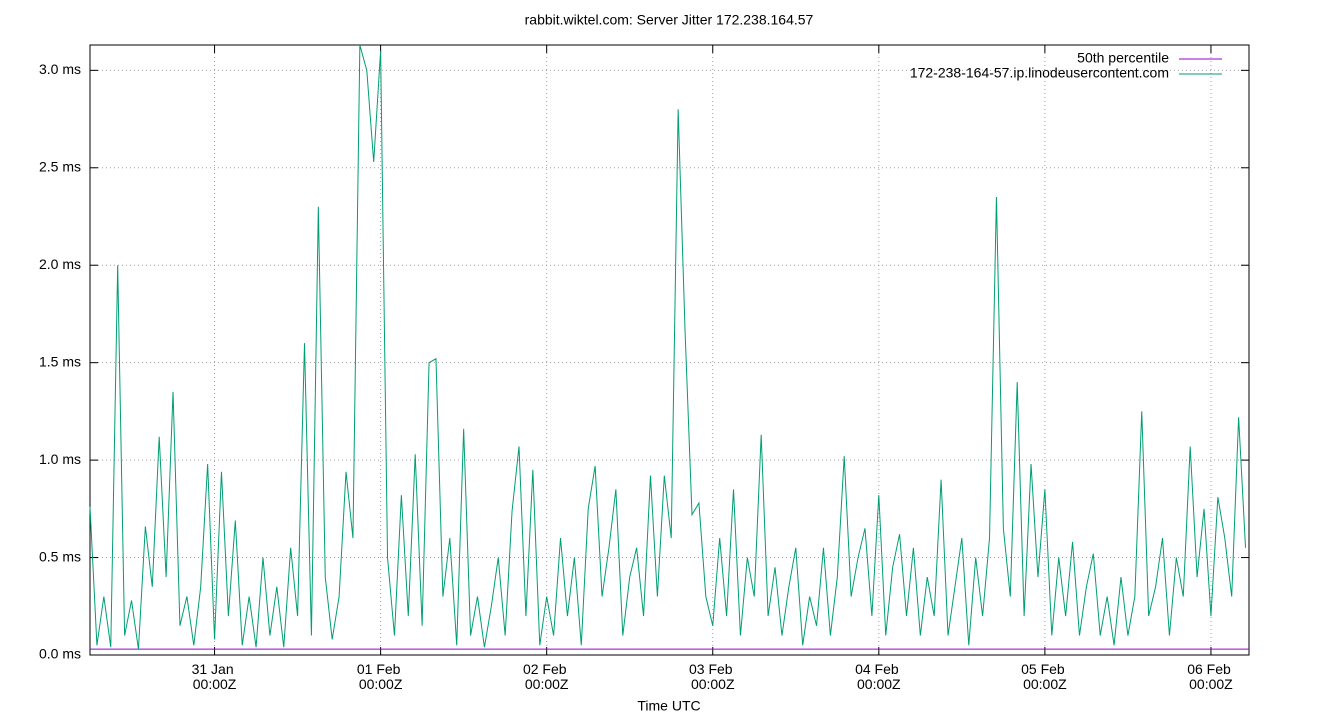 This screenshot has width=1340, height=720. Describe the element at coordinates (1123, 58) in the screenshot. I see `legend-label: 50th percentile` at that location.